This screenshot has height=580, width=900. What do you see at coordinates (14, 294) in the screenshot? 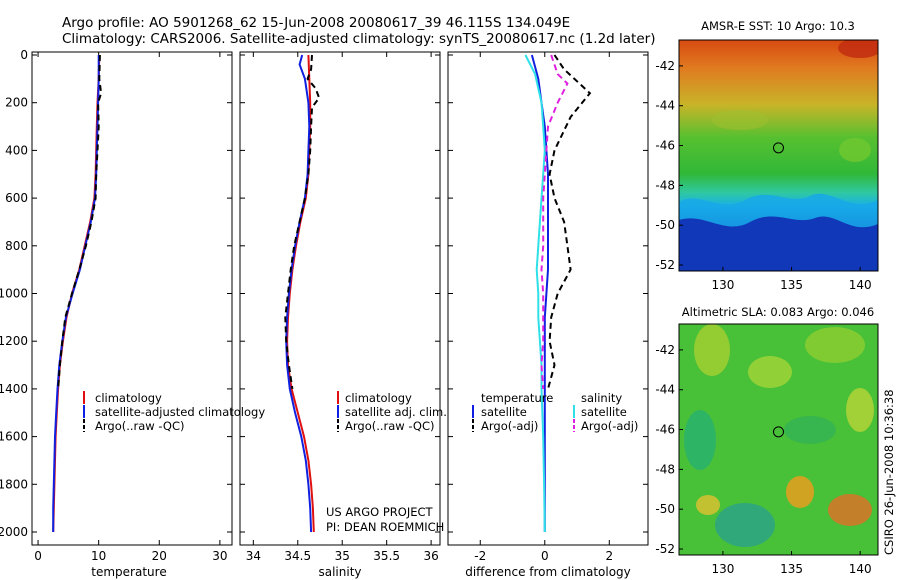
I see `y-tick-label: 1000` at bounding box center [14, 294].